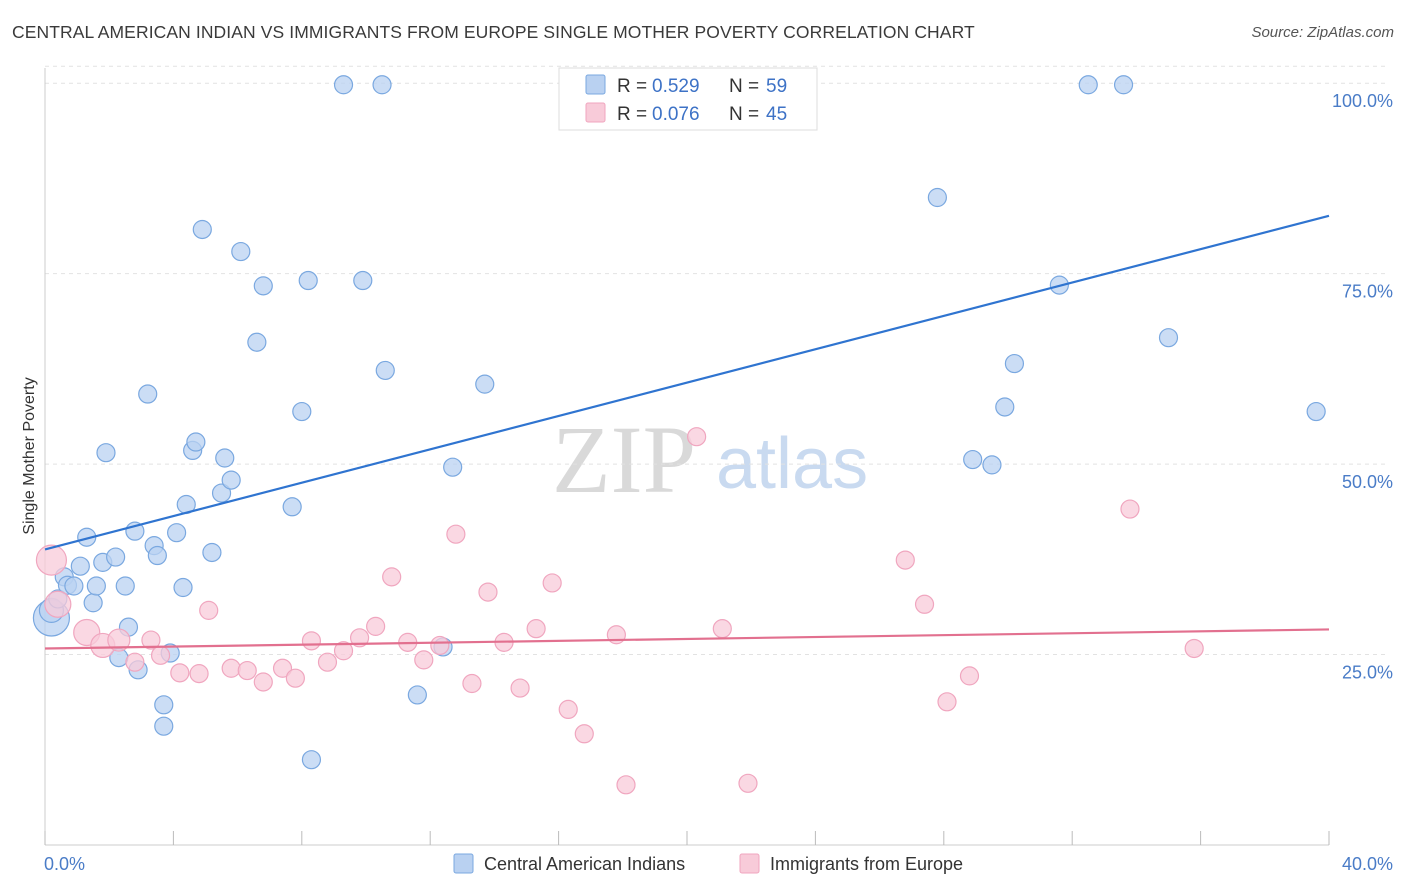  Describe the element at coordinates (1362, 386) in the screenshot. I see `y-tick-labels: 25.0% 50.0% 75.0% 100.0%` at that location.